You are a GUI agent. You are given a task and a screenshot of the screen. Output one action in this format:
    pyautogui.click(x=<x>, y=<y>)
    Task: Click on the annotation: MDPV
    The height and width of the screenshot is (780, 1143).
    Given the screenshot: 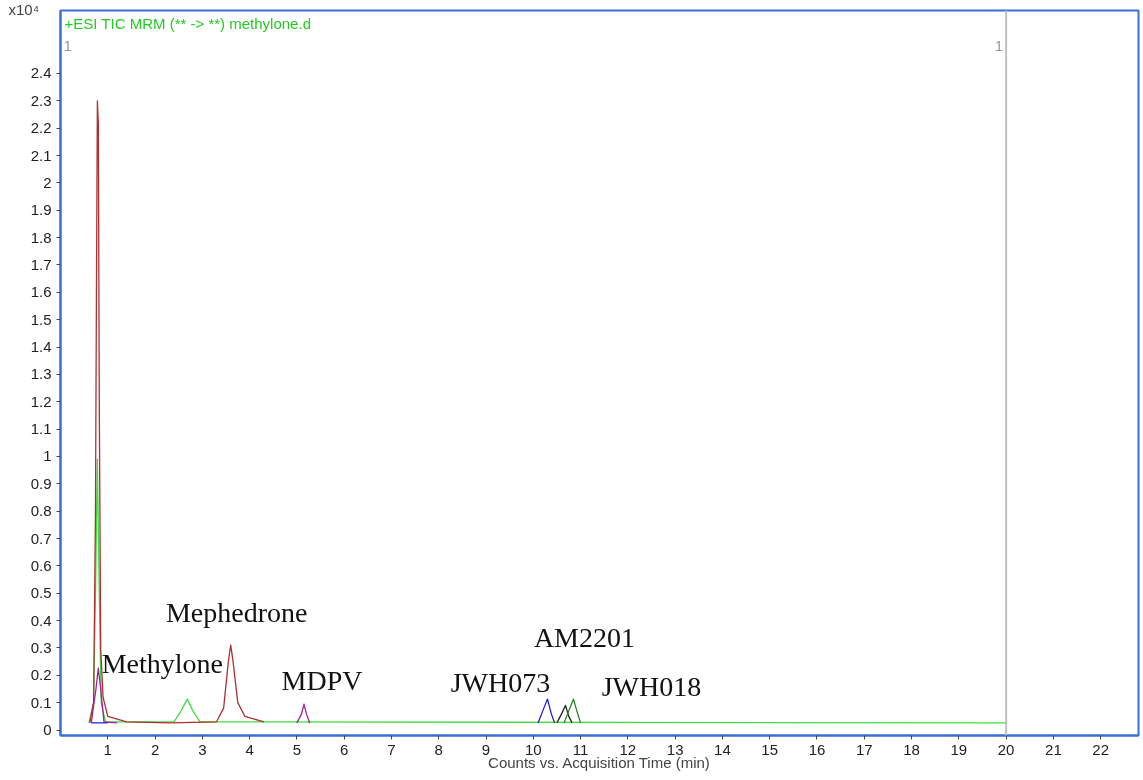 What is the action you would take?
    pyautogui.click(x=322, y=680)
    